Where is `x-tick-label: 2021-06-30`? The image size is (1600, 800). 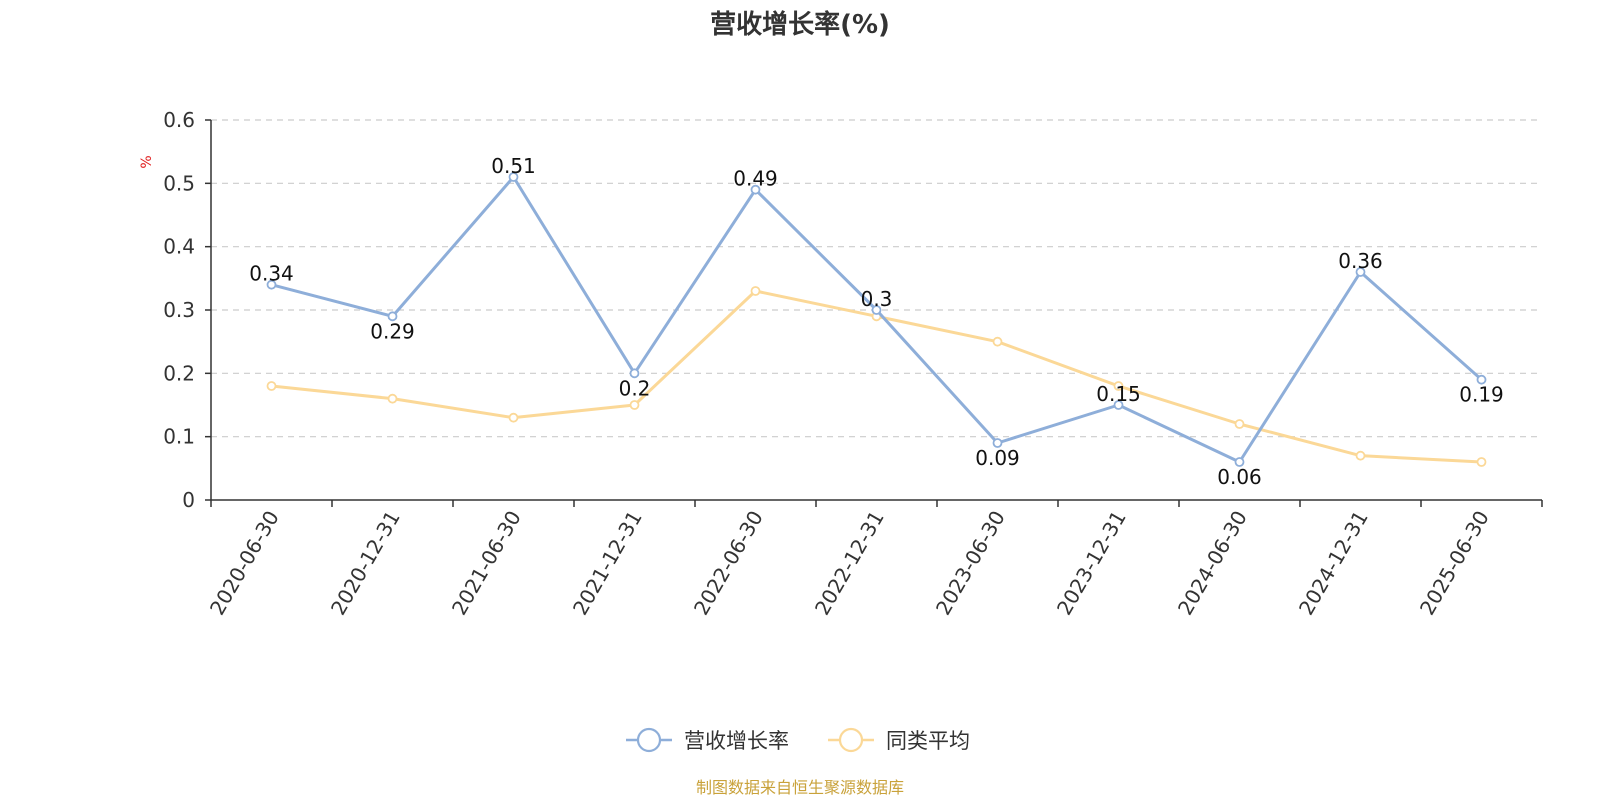
x-tick-label: 2021-06-30 is located at coordinates (486, 563).